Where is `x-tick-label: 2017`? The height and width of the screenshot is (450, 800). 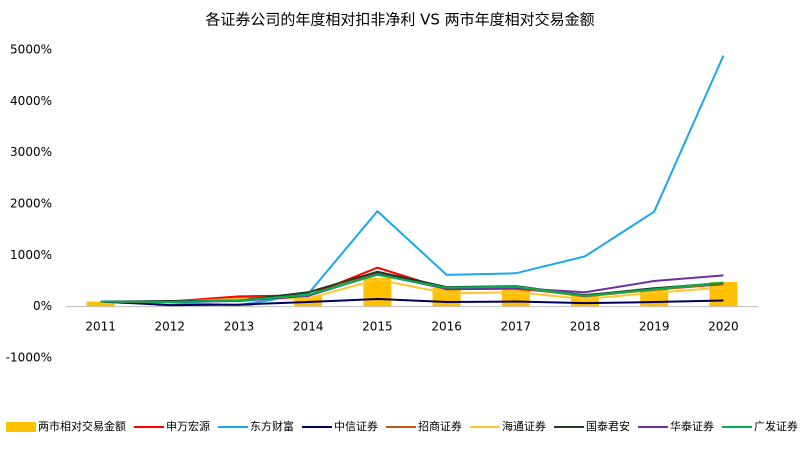
x-tick-label: 2017 is located at coordinates (516, 327).